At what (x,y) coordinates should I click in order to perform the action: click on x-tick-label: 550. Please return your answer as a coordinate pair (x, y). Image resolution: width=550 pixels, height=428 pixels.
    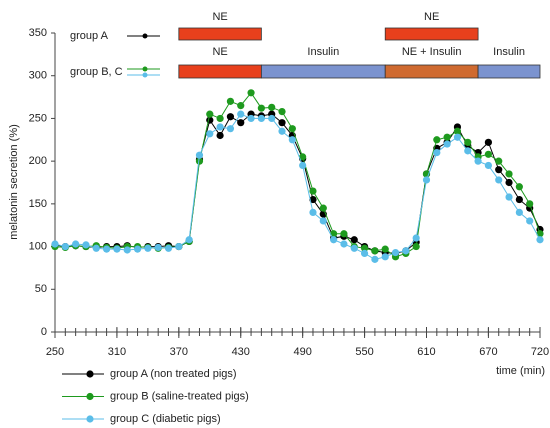
    Looking at the image, I should click on (364, 352).